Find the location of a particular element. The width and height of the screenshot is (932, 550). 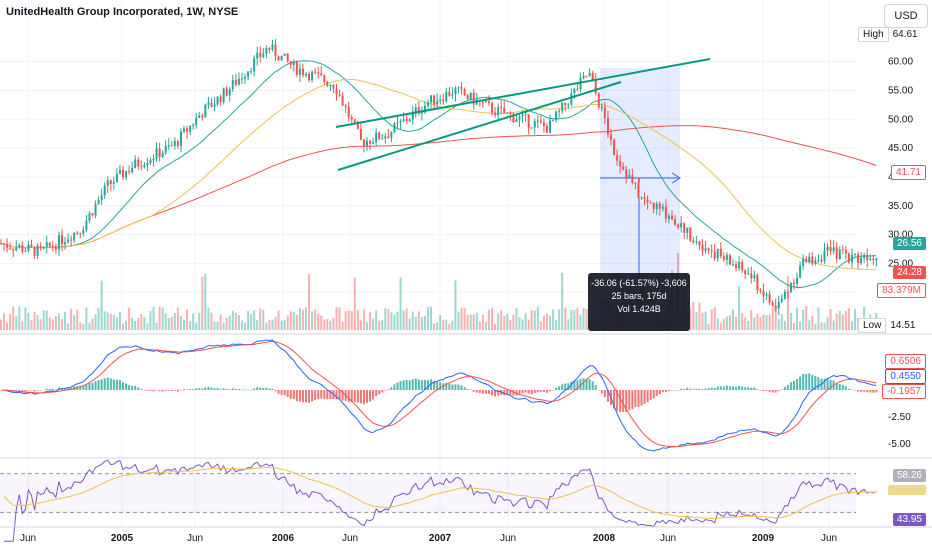

measure-arrow-icon is located at coordinates (676, 178).